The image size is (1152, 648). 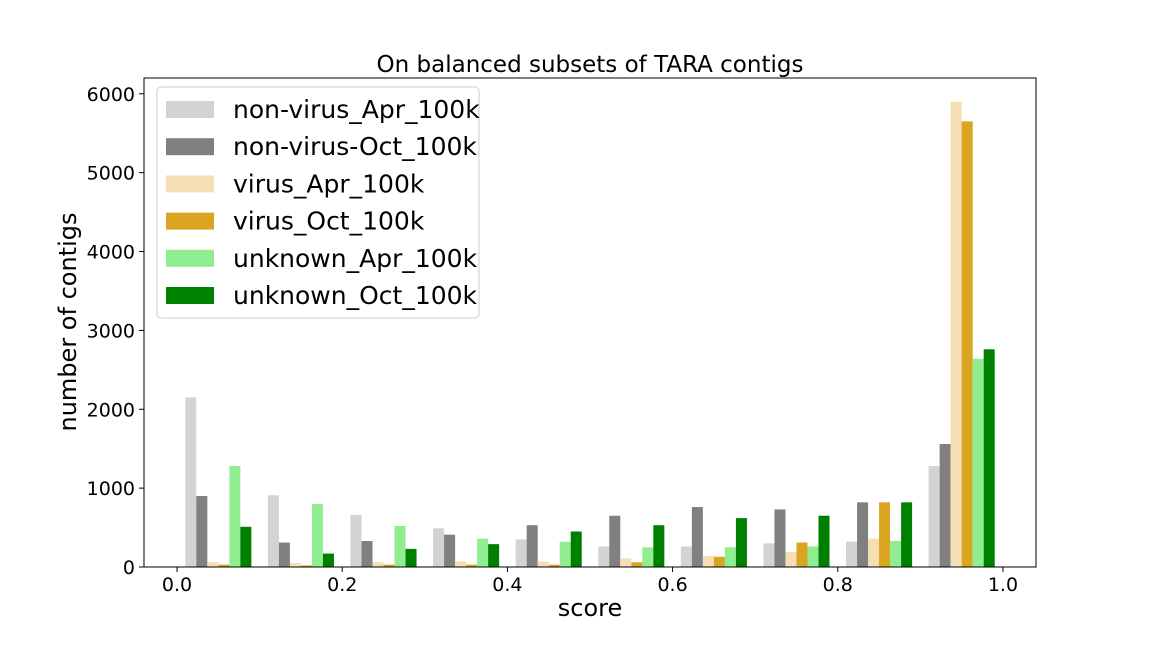 What do you see at coordinates (590, 608) in the screenshot?
I see `x-axis-title: score` at bounding box center [590, 608].